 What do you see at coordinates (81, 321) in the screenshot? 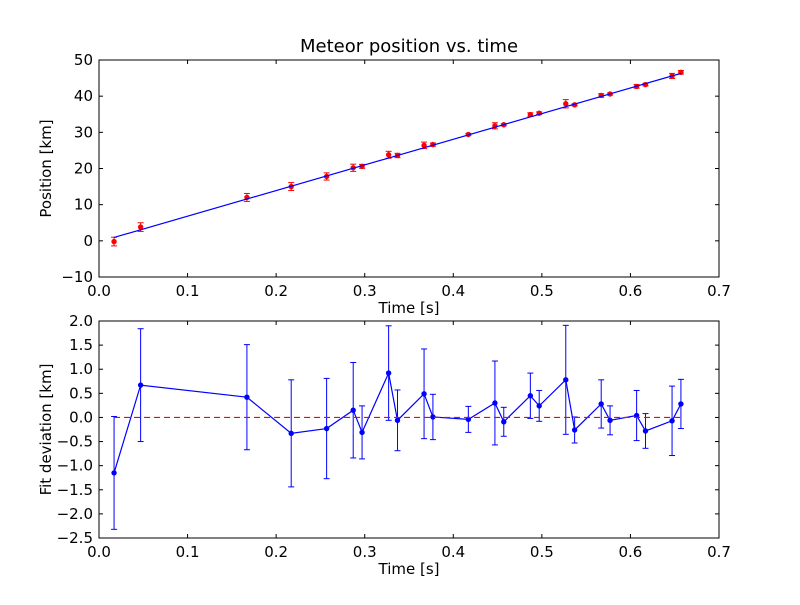
I see `deviation-ytick-label: 2.0` at bounding box center [81, 321].